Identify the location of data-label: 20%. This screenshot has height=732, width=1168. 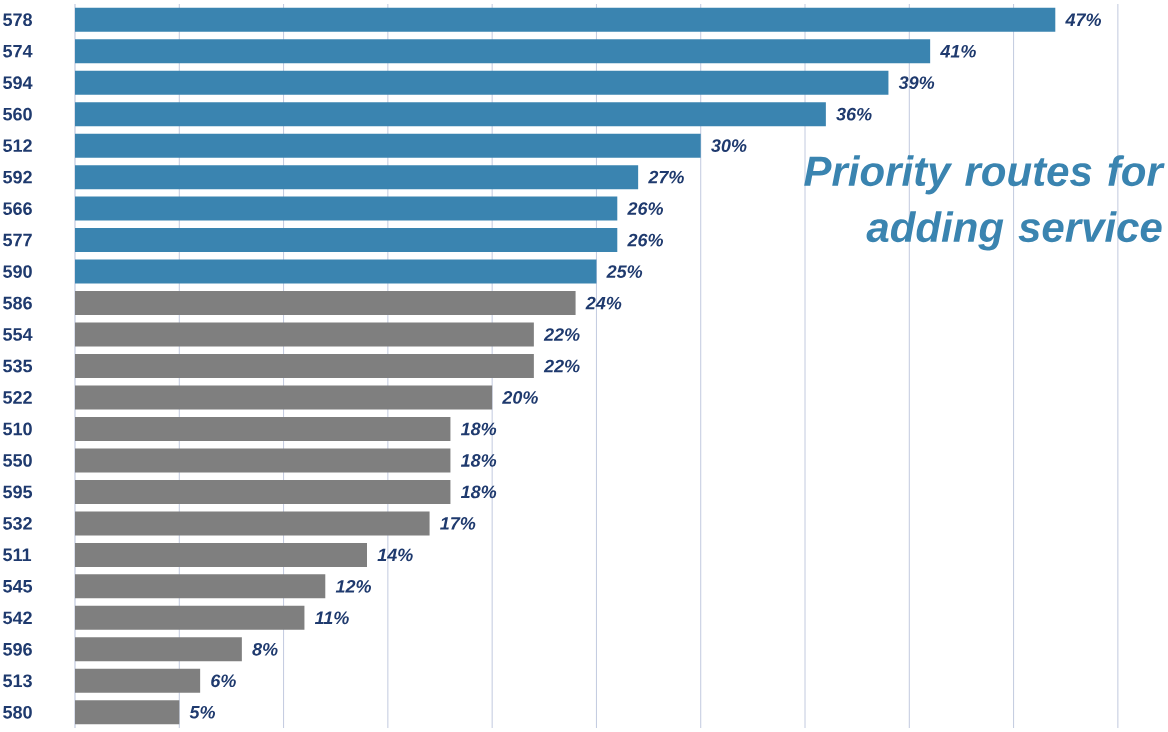
(520, 397).